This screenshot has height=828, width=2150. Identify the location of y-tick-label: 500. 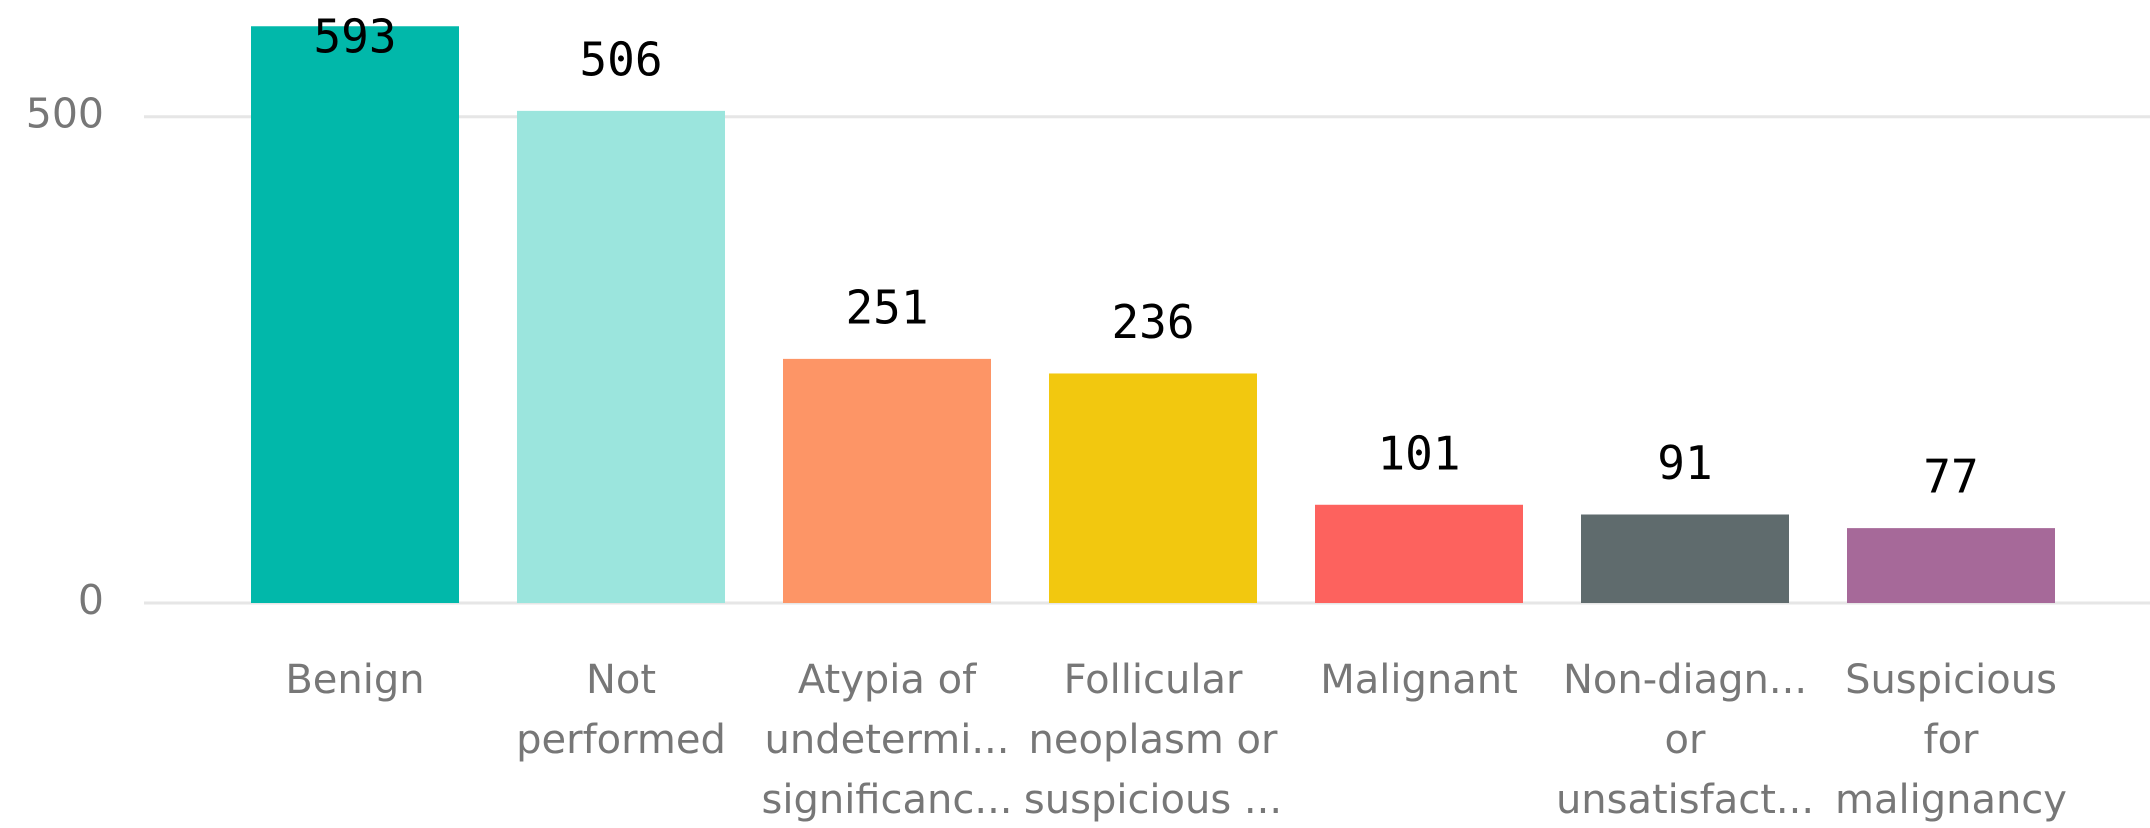
(65, 114).